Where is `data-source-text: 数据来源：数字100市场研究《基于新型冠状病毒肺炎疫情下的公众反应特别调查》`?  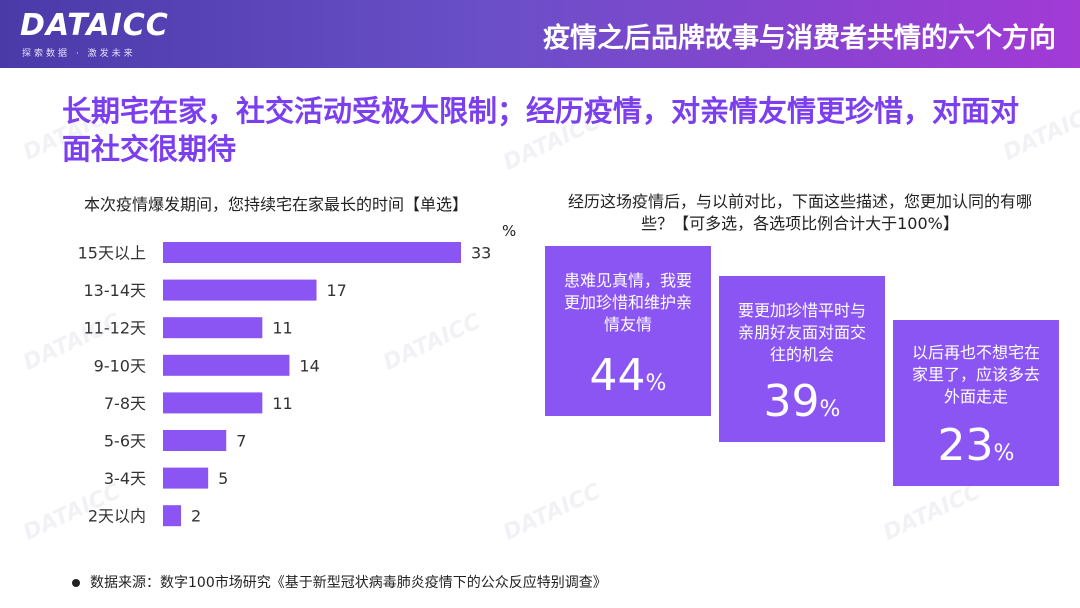 data-source-text: 数据来源：数字100市场研究《基于新型冠状病毒肺炎疫情下的公众反应特别调查》 is located at coordinates (348, 583).